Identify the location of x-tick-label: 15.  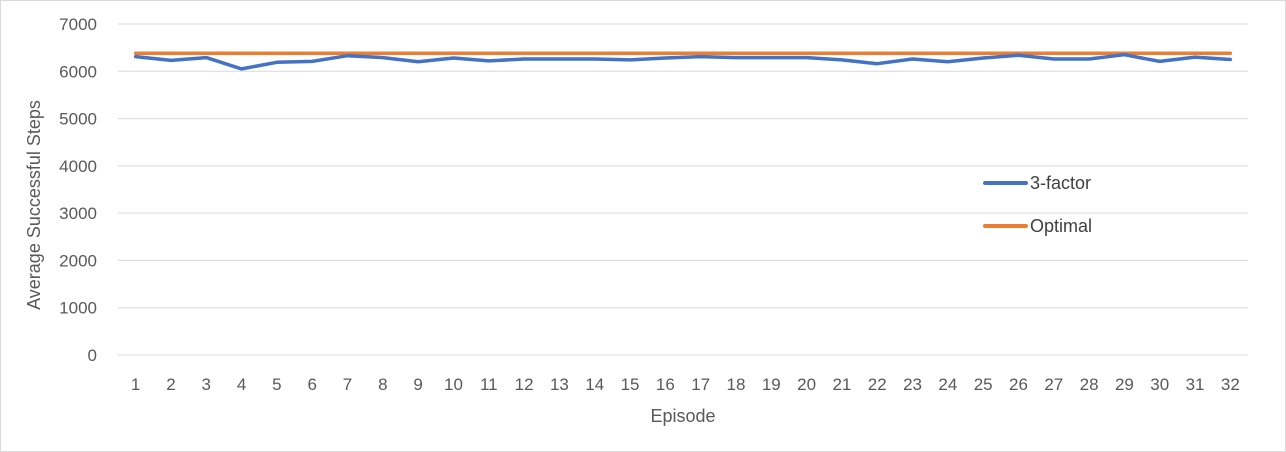
(630, 384).